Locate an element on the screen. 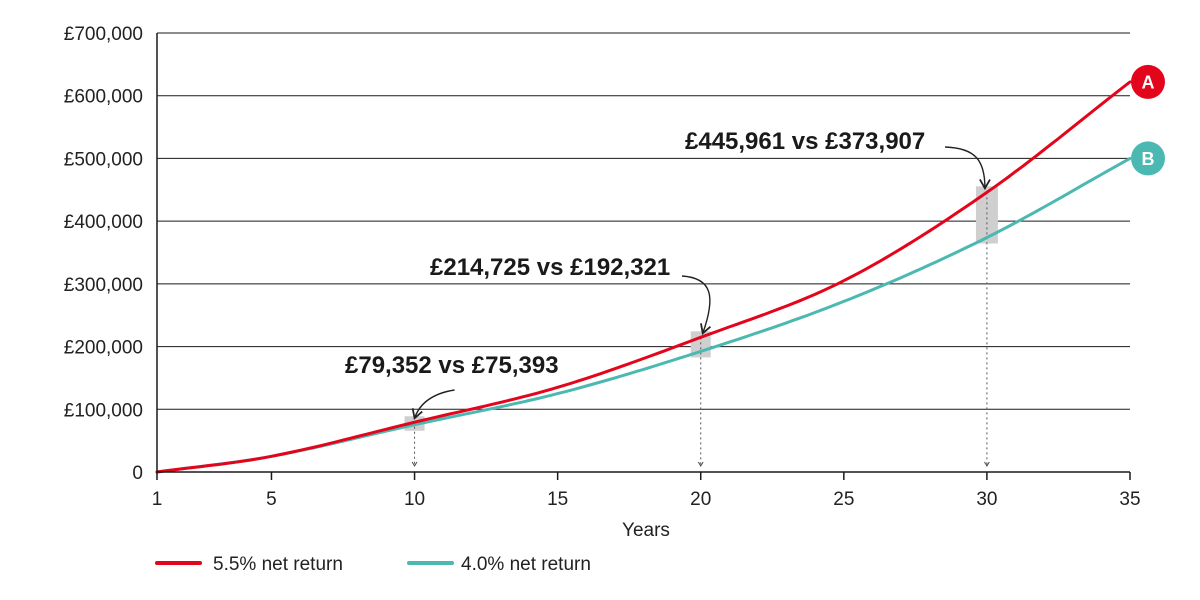  x-tick-label: 15 is located at coordinates (557, 499).